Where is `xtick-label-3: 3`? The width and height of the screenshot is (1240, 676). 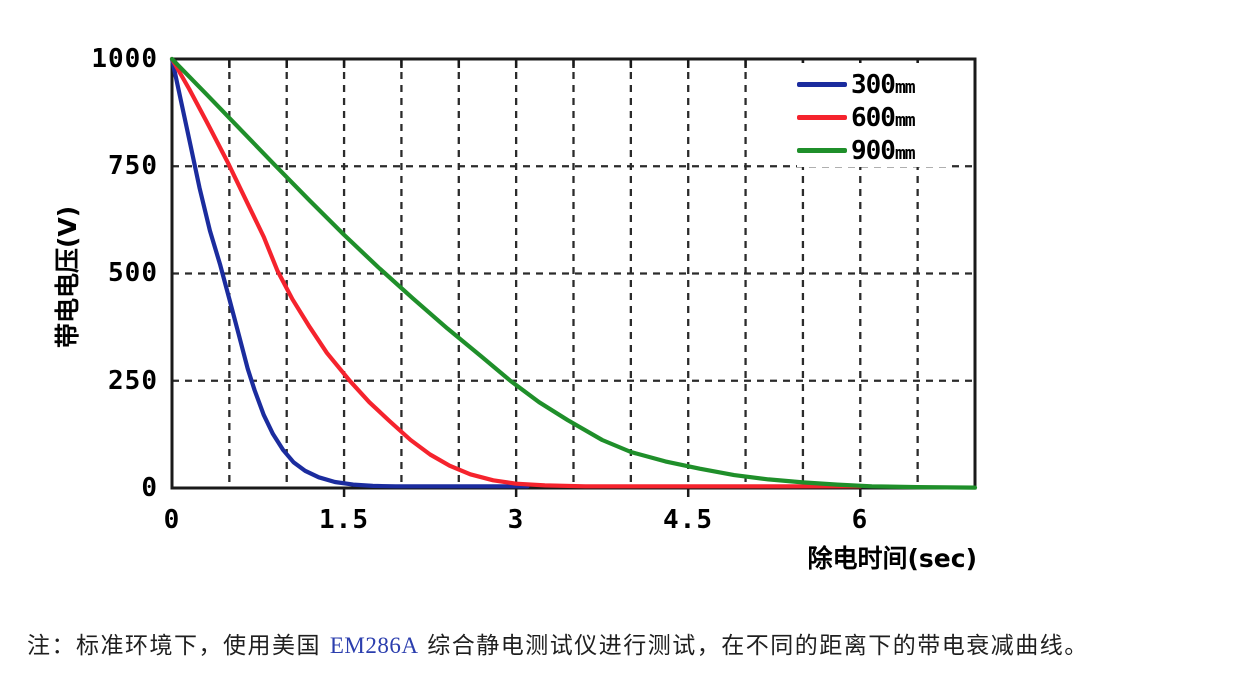
xtick-label-3: 3 is located at coordinates (516, 520).